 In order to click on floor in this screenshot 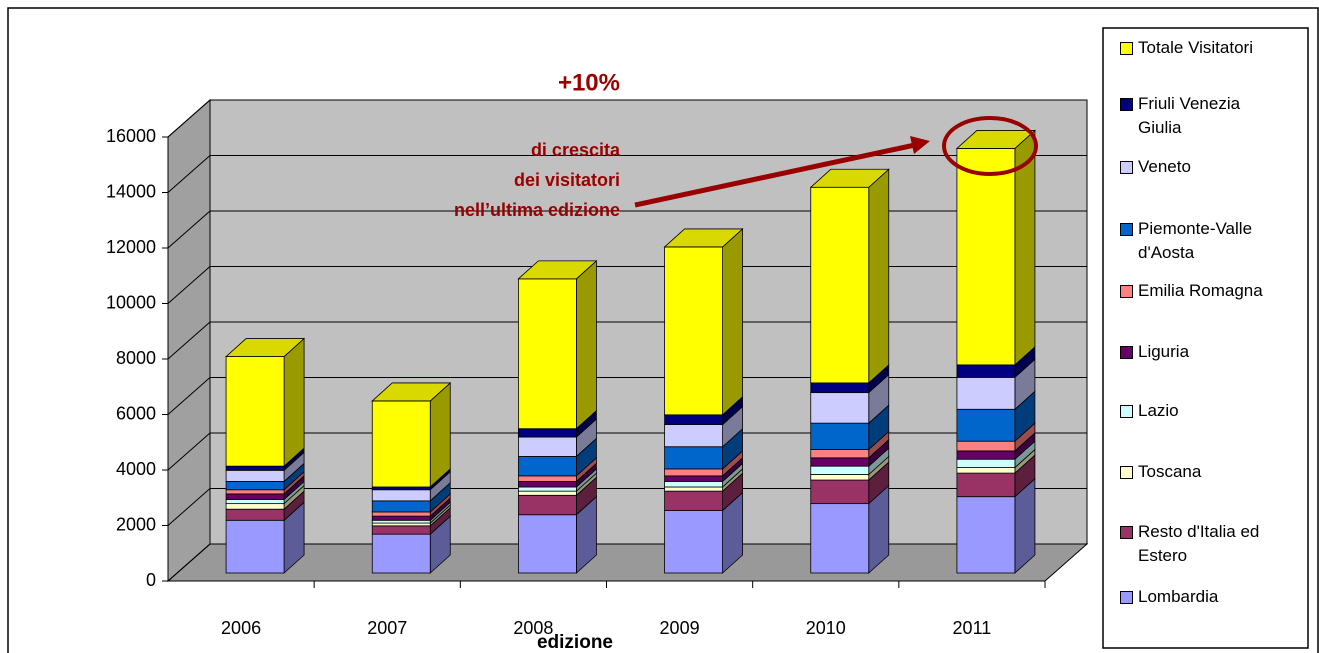, I will do `click(627, 562)`.